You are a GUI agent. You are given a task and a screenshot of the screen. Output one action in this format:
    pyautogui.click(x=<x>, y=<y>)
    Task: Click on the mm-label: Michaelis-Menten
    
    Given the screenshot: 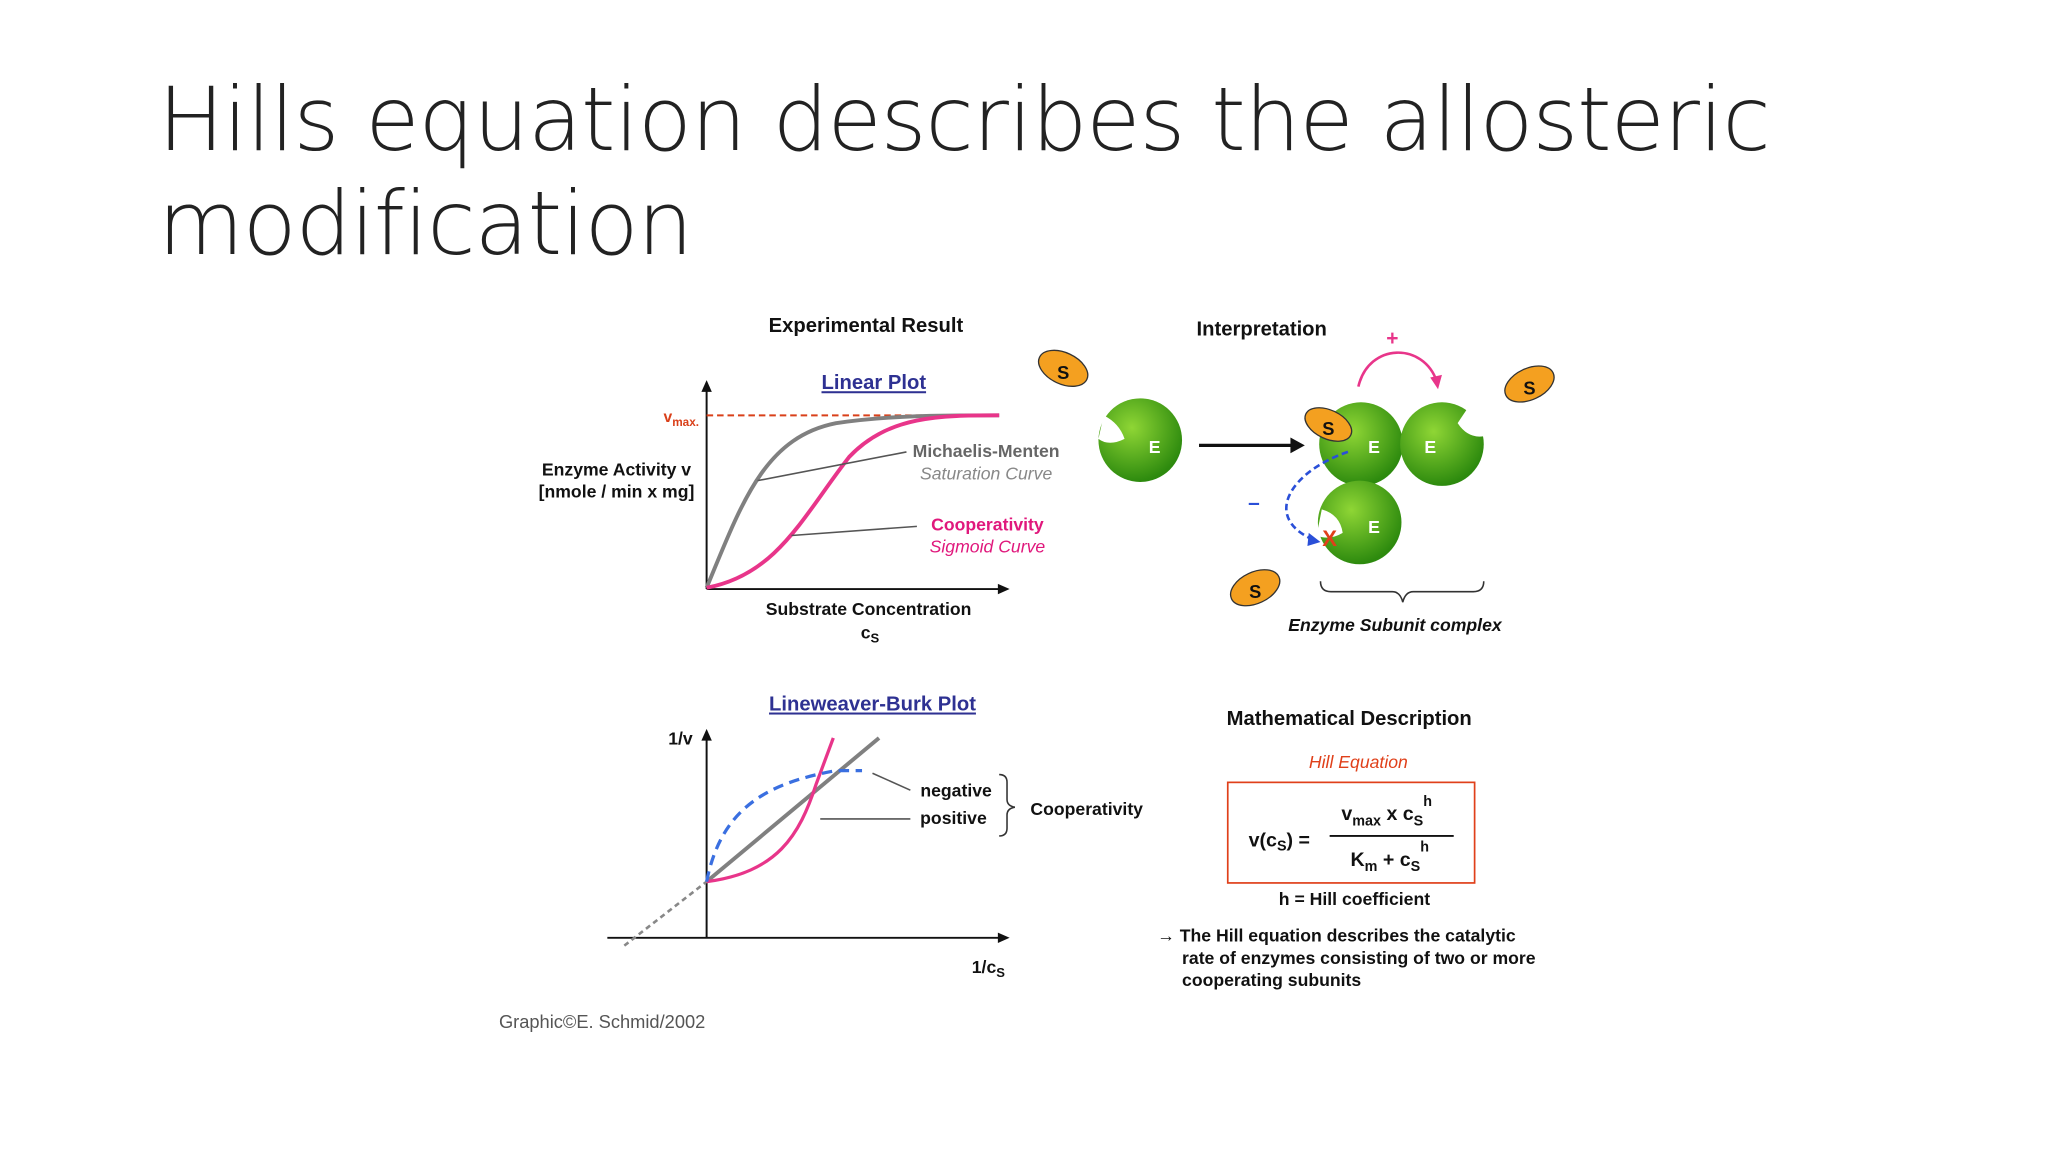 What is the action you would take?
    pyautogui.click(x=986, y=451)
    